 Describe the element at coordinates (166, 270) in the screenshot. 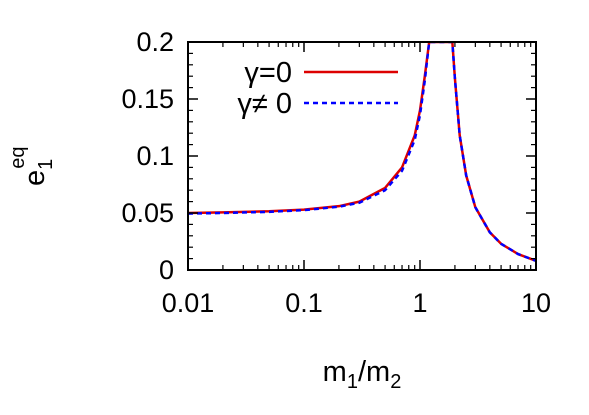

I see `y-tick-label: 0` at that location.